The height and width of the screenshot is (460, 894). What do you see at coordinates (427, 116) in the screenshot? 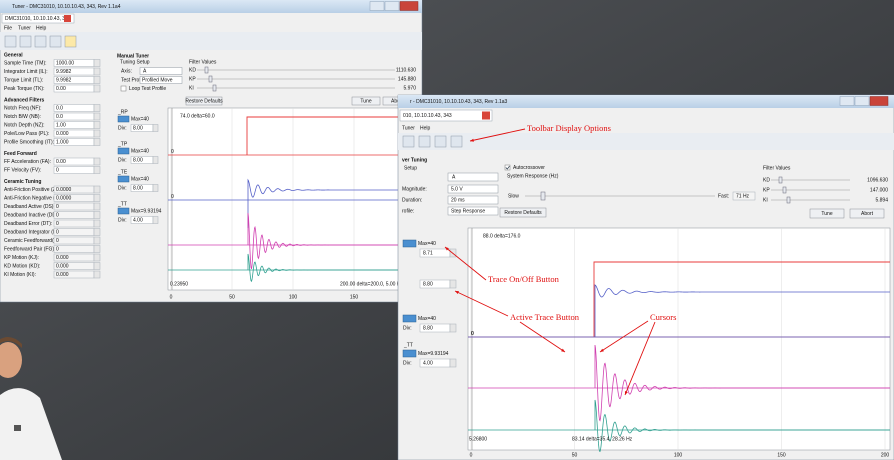
I see `tab-label: 010, 10.10.10.43, 343` at bounding box center [427, 116].